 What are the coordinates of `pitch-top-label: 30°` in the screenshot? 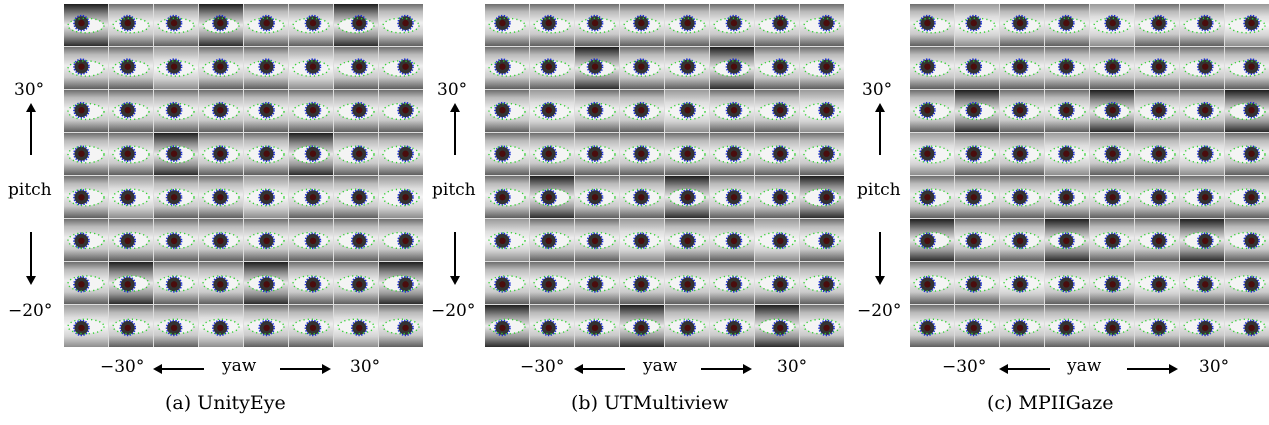 It's located at (452, 90).